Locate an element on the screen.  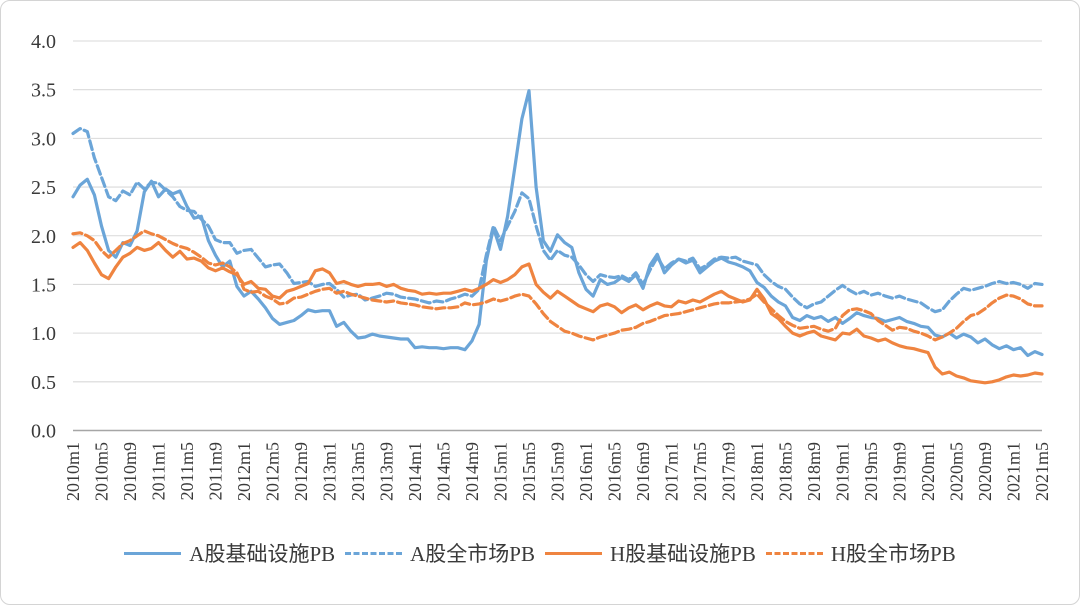
chart-legend: A股基础设施PB A股全市场PB H股基础设施PB H股全市场PB is located at coordinates (540, 553).